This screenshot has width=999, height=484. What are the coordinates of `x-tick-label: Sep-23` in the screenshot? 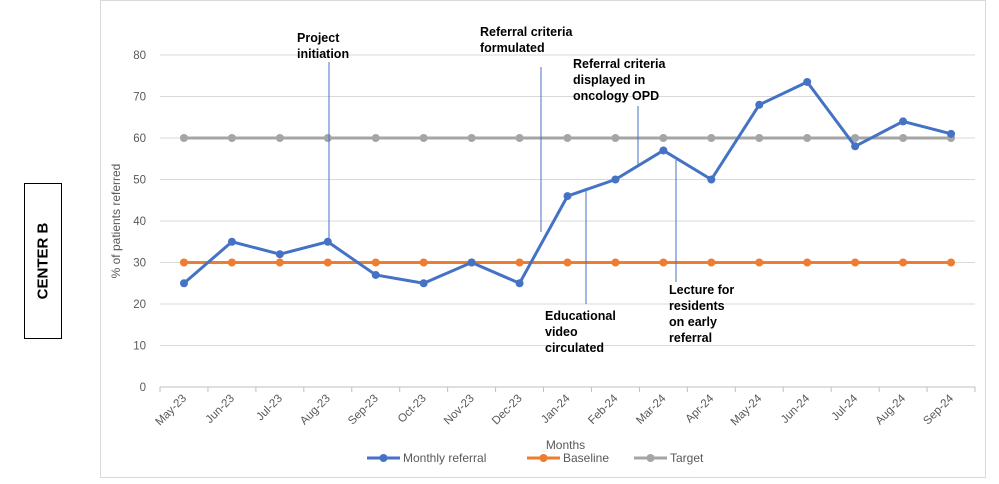 It's located at (363, 410).